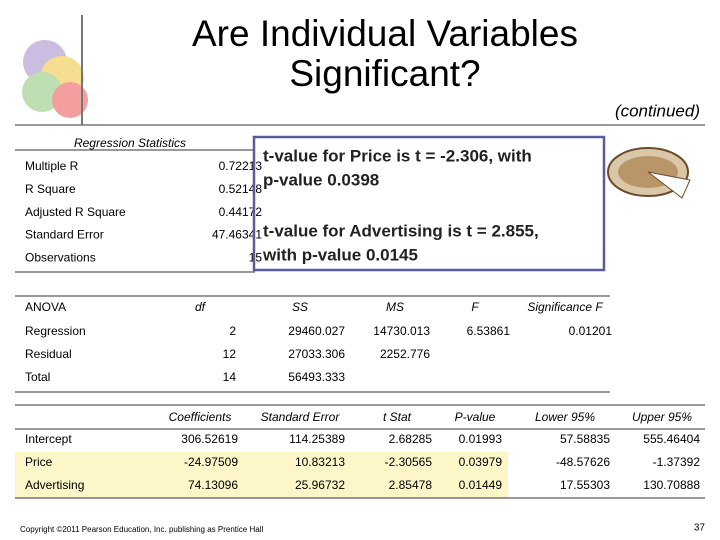 This screenshot has height=540, width=720. Describe the element at coordinates (200, 417) in the screenshot. I see `column-header: Coefficients` at that location.